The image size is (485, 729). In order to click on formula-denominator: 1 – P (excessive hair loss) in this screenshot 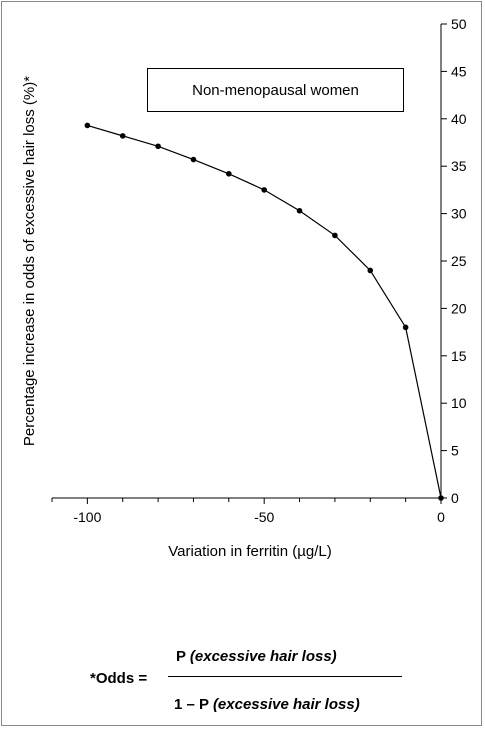, I will do `click(267, 704)`.